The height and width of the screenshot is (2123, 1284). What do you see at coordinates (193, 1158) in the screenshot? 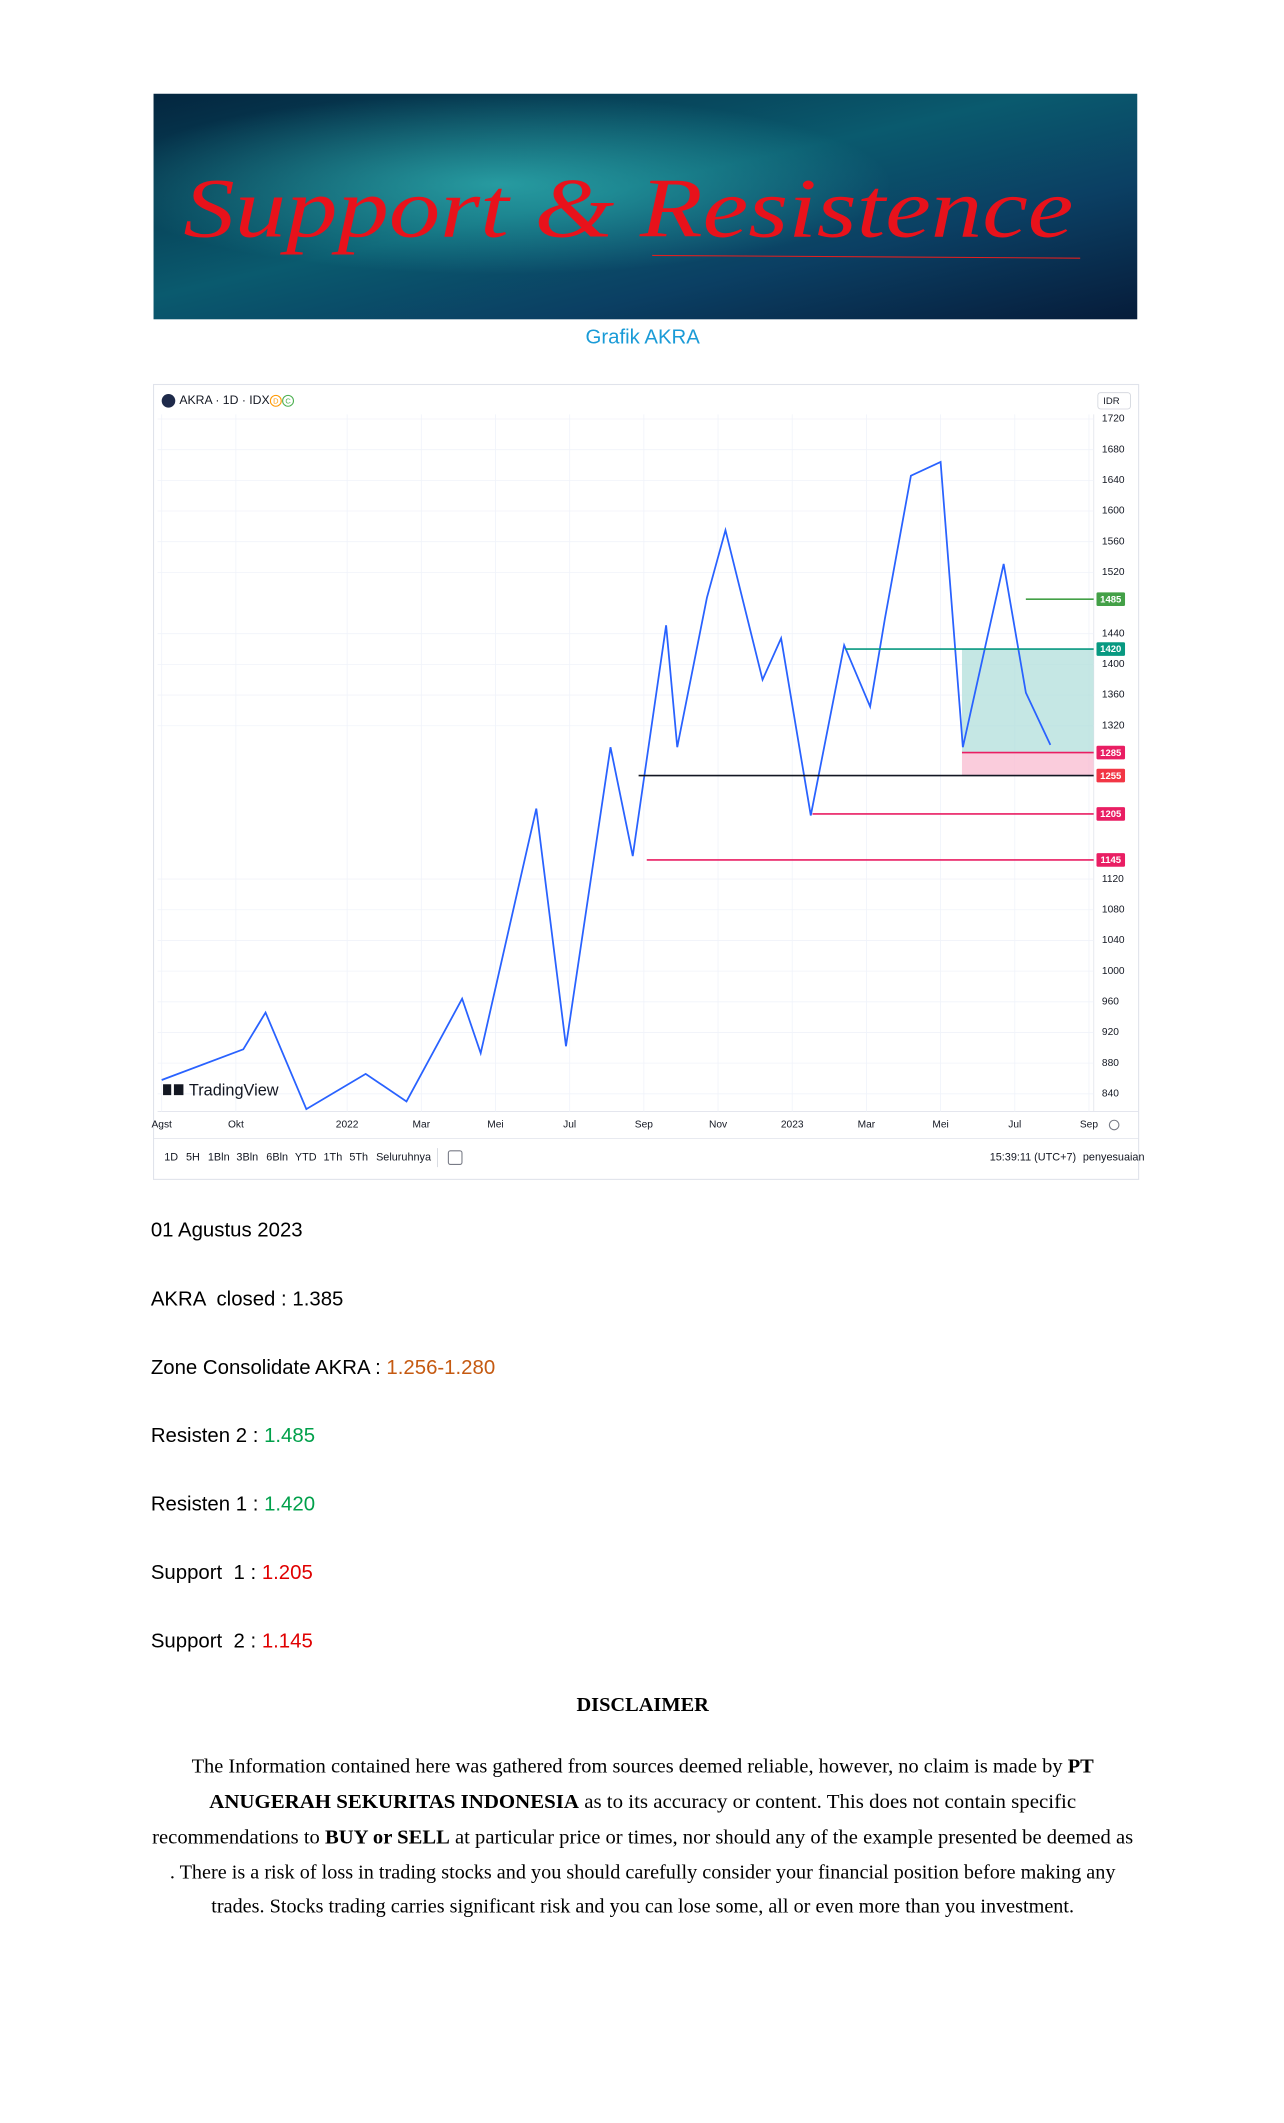
I see `range-button: 5H` at bounding box center [193, 1158].